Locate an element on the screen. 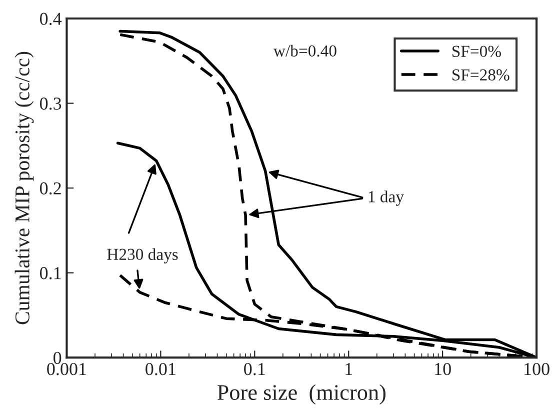  y-tick-label: 0.3 is located at coordinates (51, 104).